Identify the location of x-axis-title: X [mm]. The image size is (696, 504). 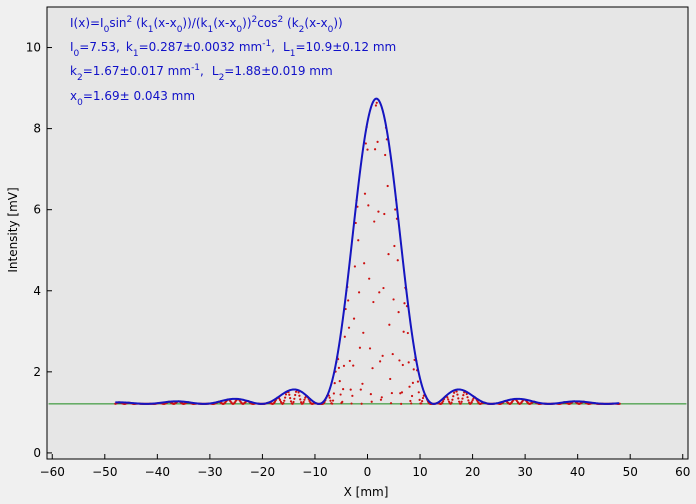
(366, 492).